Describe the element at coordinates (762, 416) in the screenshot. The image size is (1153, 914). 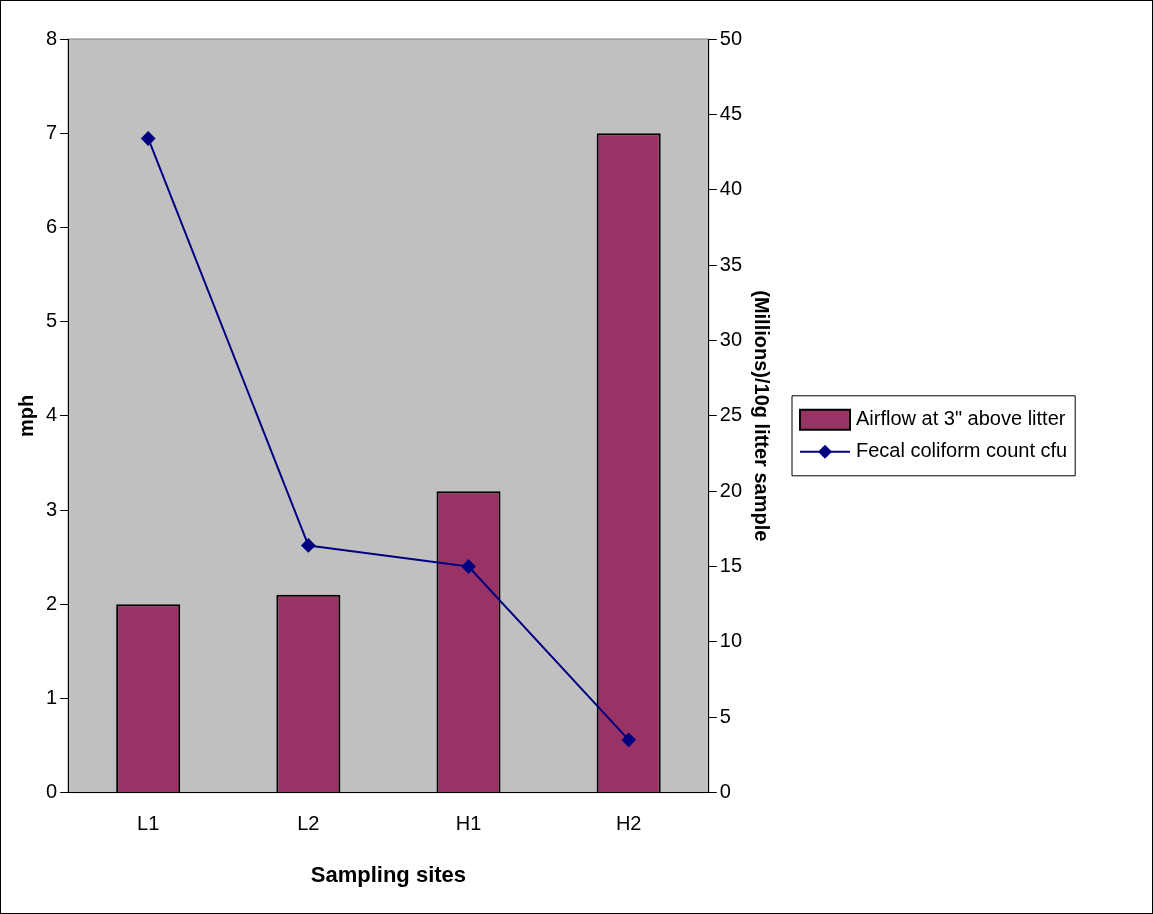
I see `y2-axis-title: (Millions)/10g litter sample` at that location.